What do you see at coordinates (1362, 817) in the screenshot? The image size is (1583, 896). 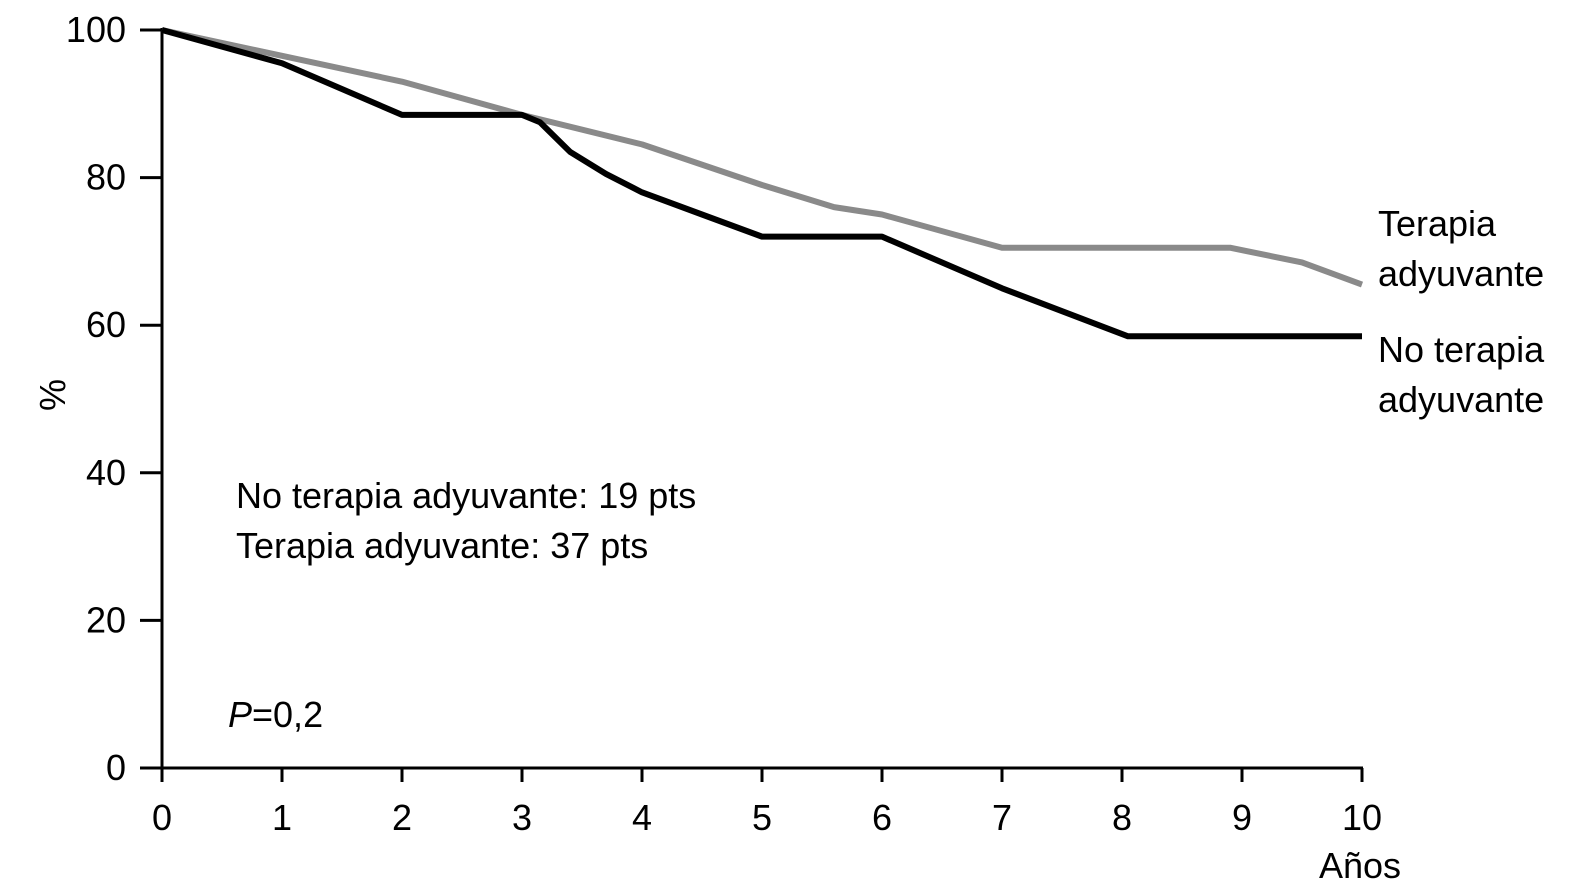 I see `x-tick-label: 10` at bounding box center [1362, 817].